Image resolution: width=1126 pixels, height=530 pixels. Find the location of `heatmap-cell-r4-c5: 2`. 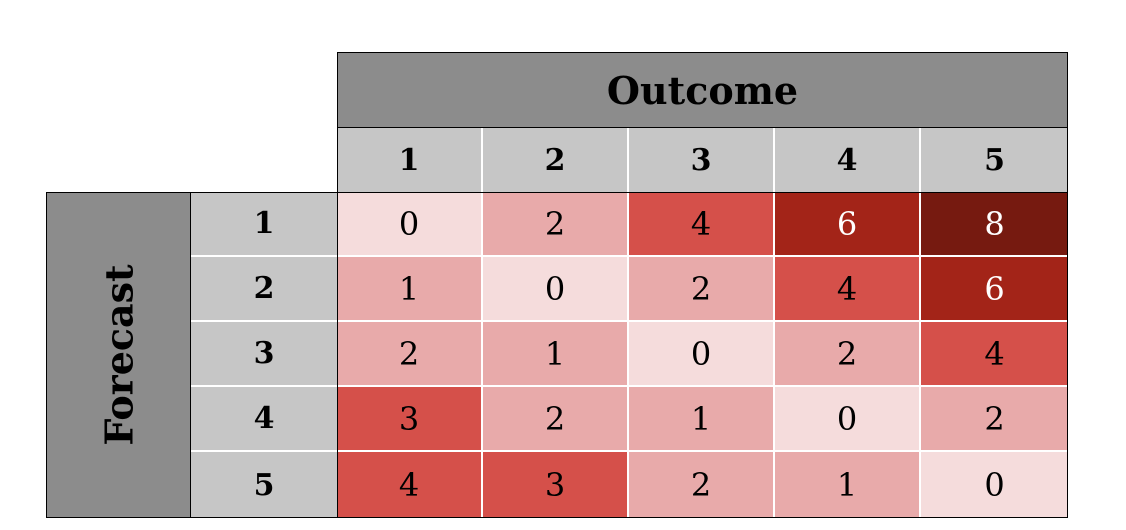

heatmap-cell-r4-c5: 2 is located at coordinates (994, 419).